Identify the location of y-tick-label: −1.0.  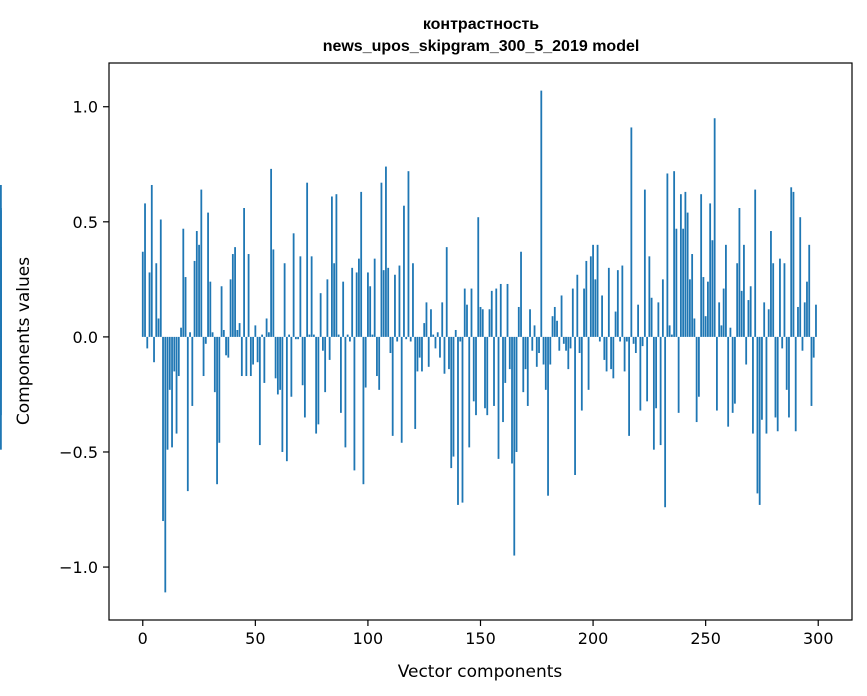
(78, 567).